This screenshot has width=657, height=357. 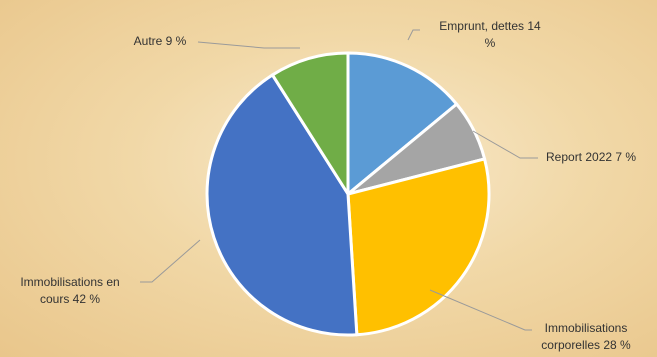 What do you see at coordinates (69, 290) in the screenshot?
I see `data-label-immobilisations-en-cours: Immobilisations en cours 42 %` at bounding box center [69, 290].